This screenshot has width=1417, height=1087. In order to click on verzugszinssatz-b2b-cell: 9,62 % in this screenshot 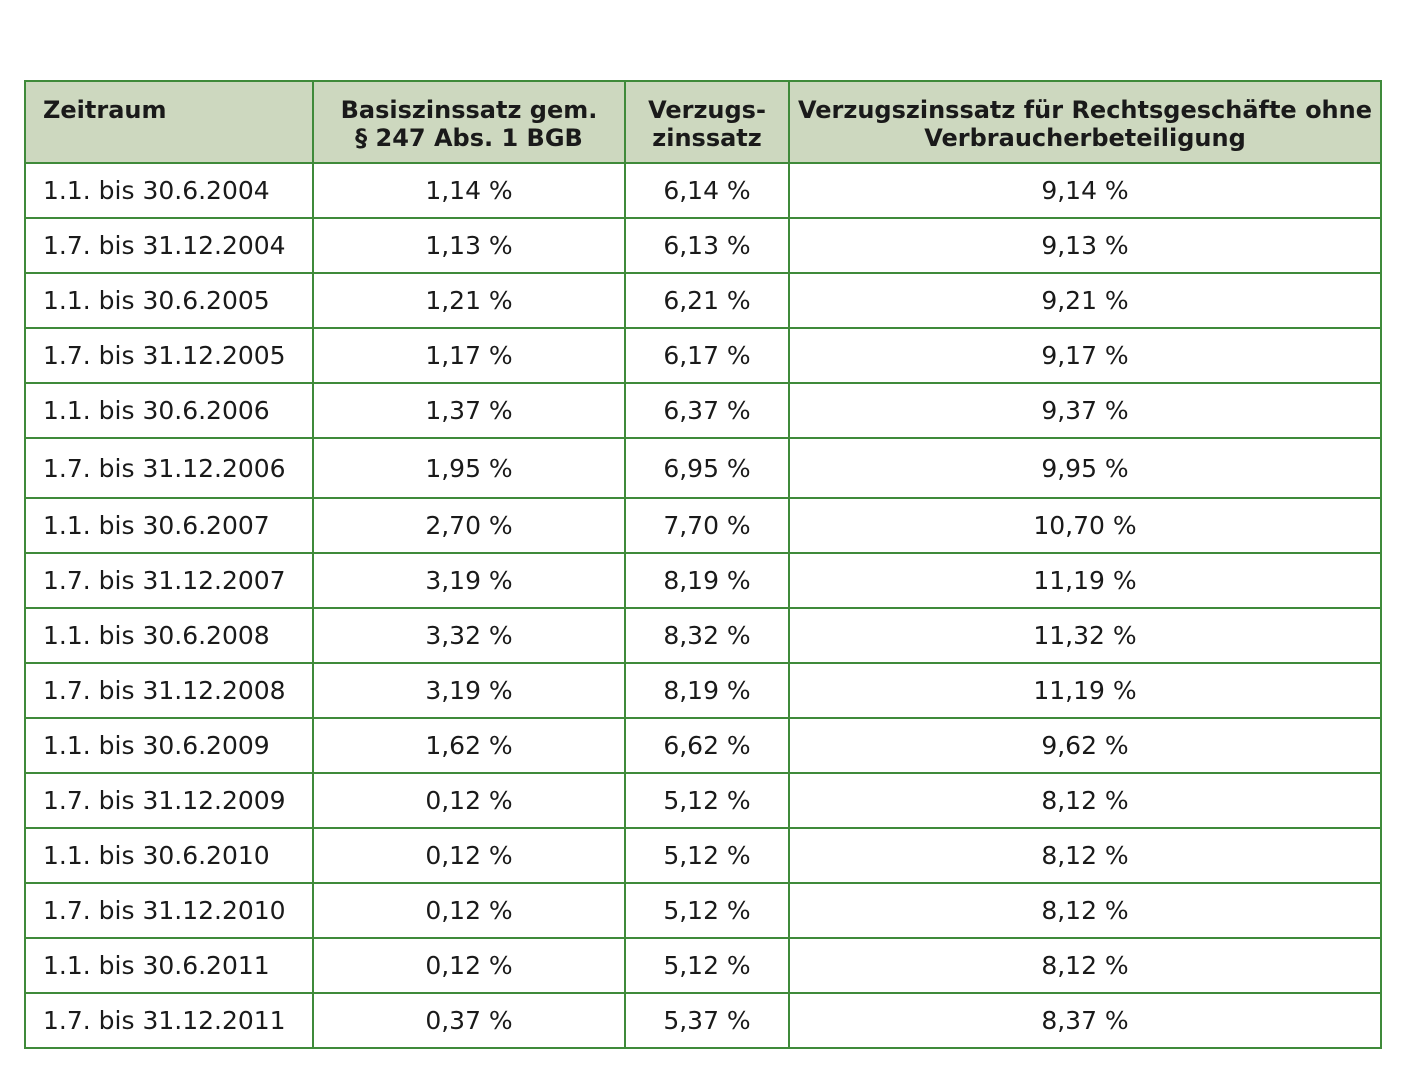, I will do `click(1085, 745)`.